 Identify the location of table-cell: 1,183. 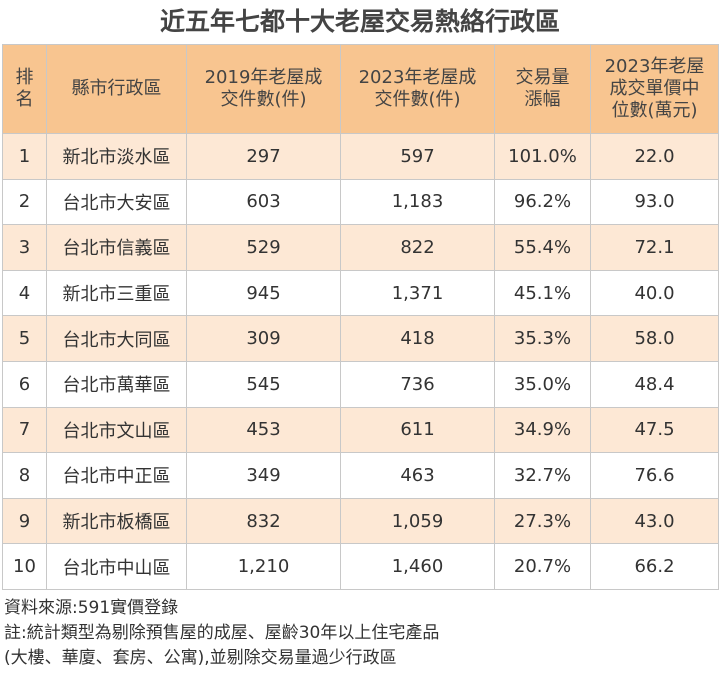
(417, 202).